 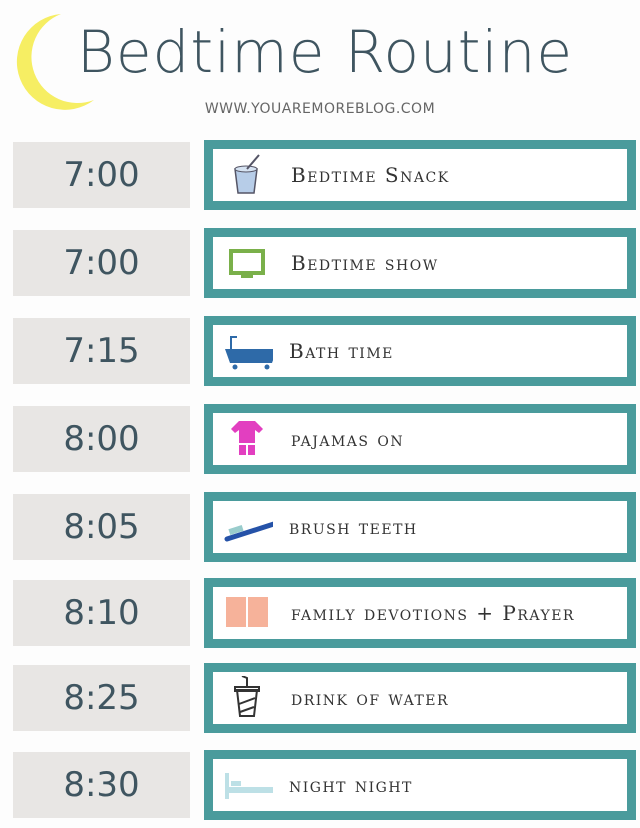 I want to click on yogurt-cup-icon, so click(x=247, y=174).